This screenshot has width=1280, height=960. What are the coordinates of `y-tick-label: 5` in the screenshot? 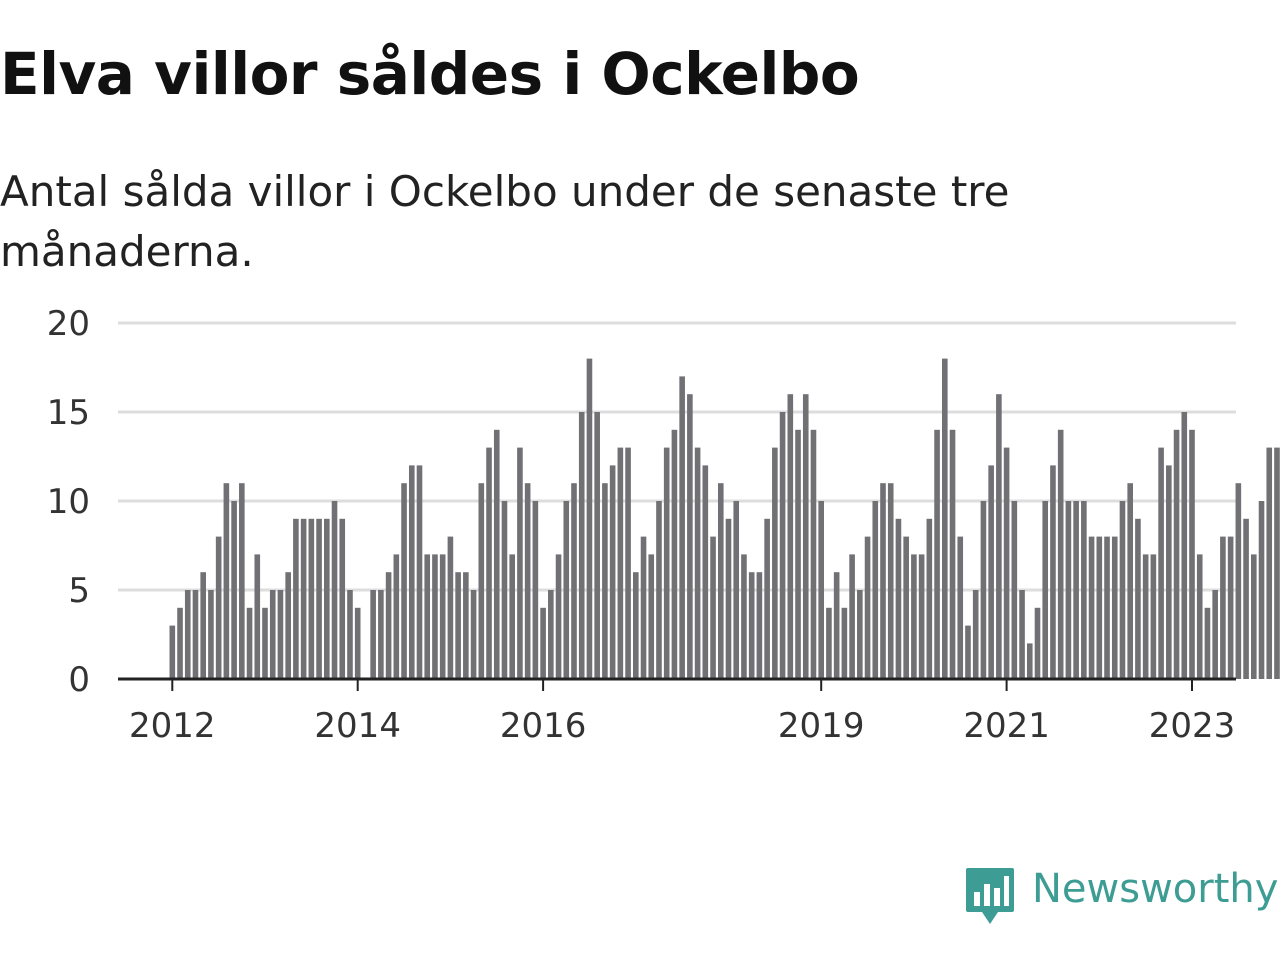 It's located at (79, 591).